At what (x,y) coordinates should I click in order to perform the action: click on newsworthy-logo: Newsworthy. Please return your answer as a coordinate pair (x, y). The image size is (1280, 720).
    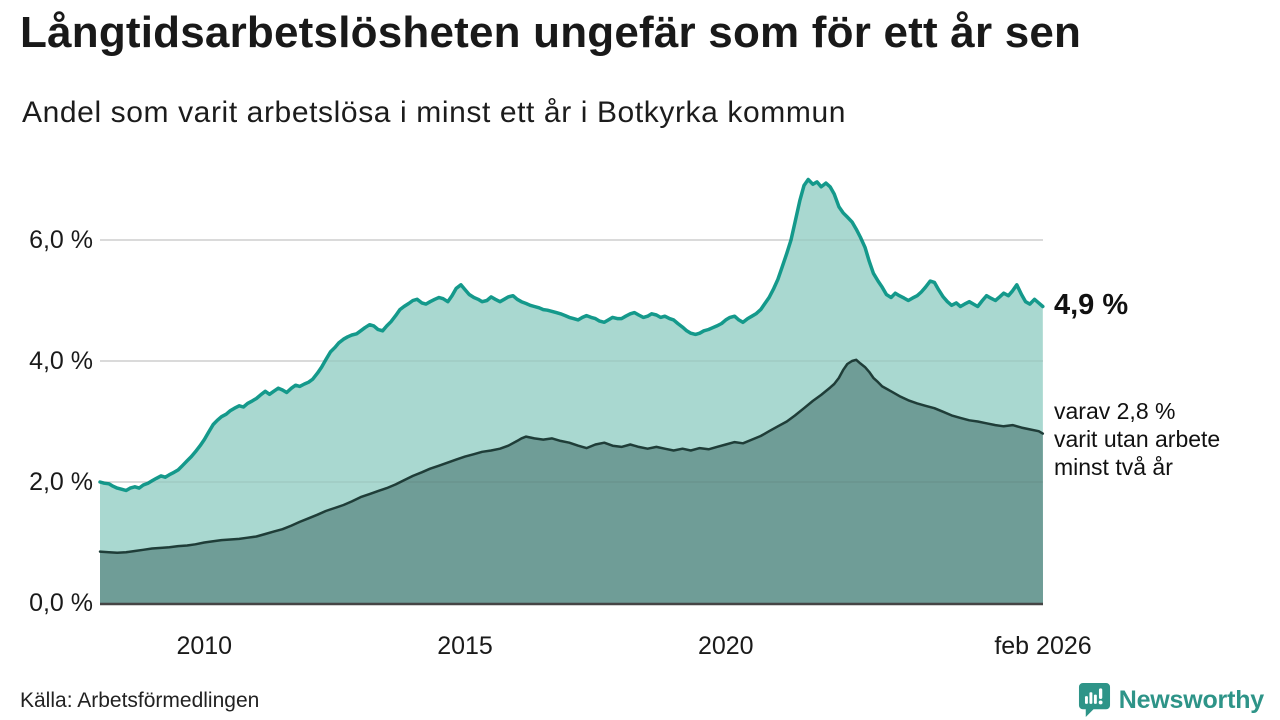
    Looking at the image, I should click on (1171, 700).